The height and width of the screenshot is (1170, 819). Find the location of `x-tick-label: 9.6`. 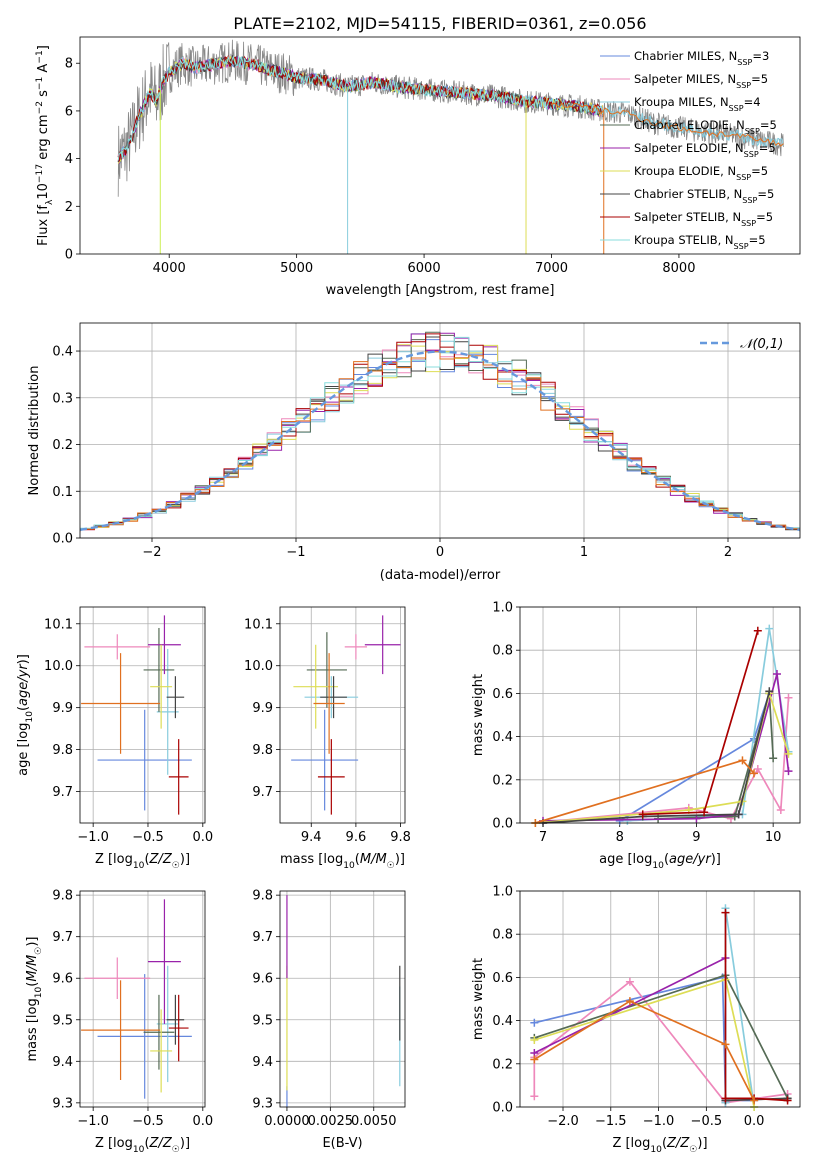

x-tick-label: 9.6 is located at coordinates (356, 837).